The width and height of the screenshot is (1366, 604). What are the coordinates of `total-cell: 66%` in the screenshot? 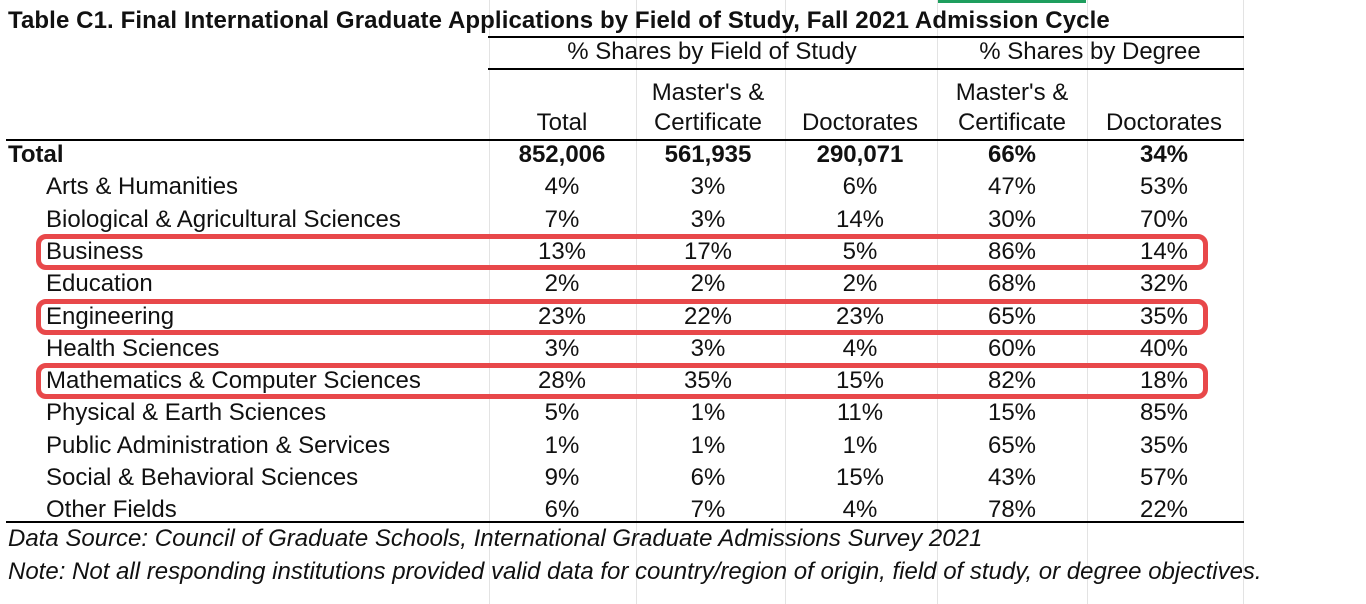 It's located at (1012, 154).